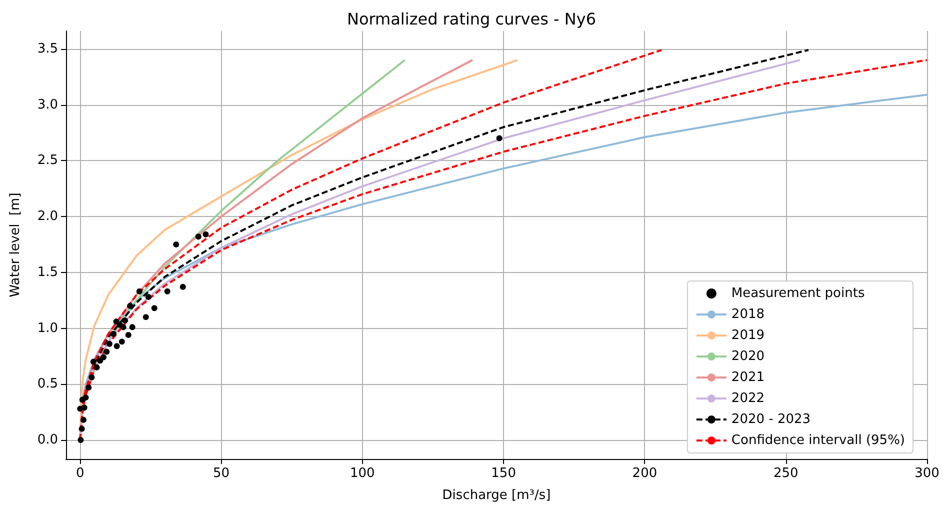  I want to click on legend-label: 2021, so click(748, 377).